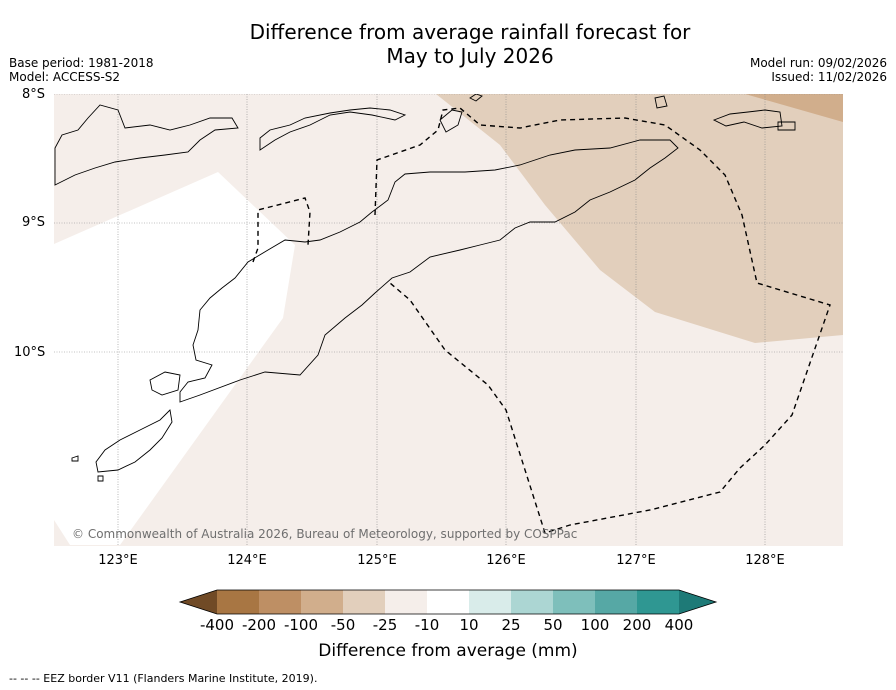 The height and width of the screenshot is (690, 896). What do you see at coordinates (595, 625) in the screenshot?
I see `colorbar-label: 100` at bounding box center [595, 625].